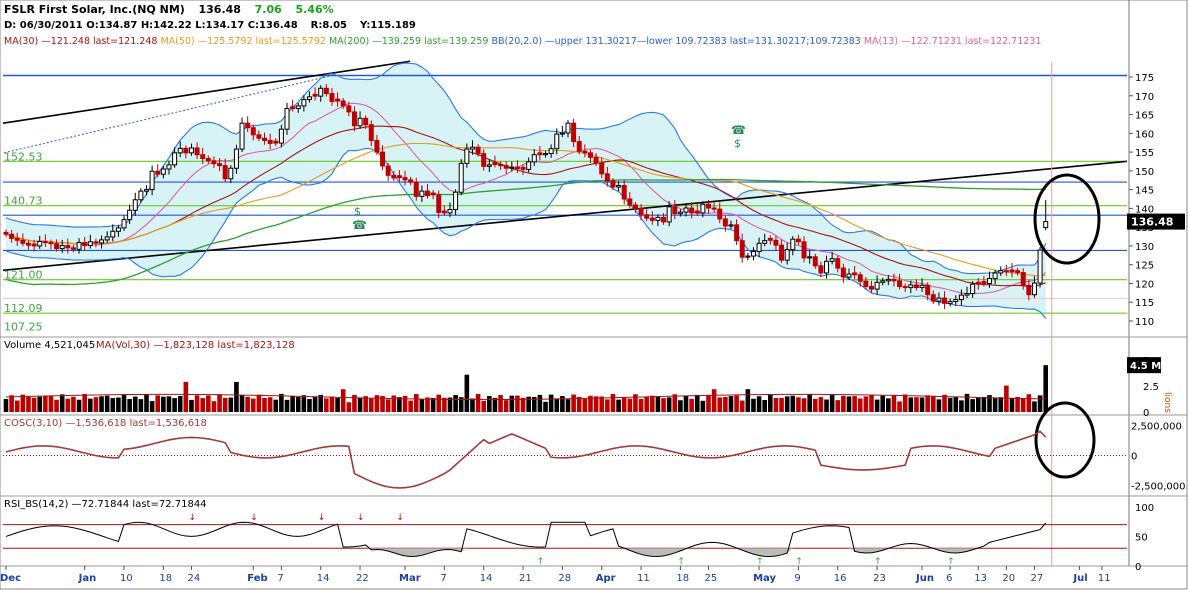  I want to click on date-axis-label: Jan, so click(87, 578).